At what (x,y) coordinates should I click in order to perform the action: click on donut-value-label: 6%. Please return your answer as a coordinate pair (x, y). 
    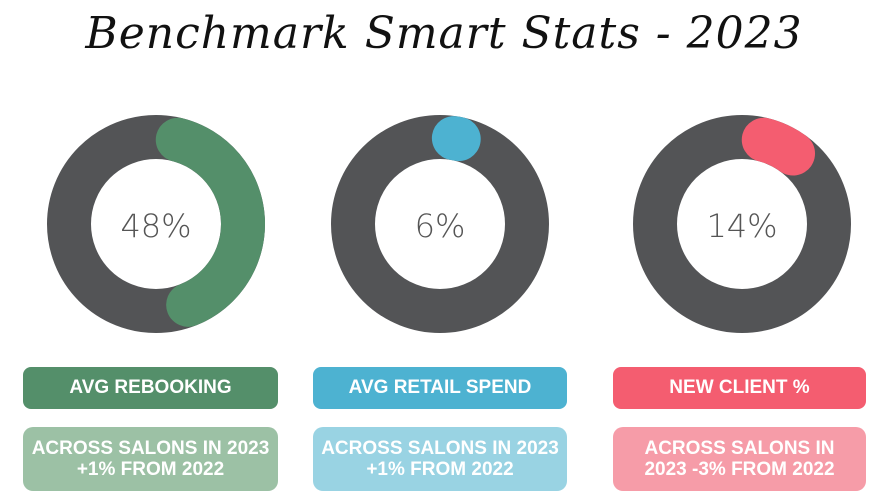
    Looking at the image, I should click on (440, 226).